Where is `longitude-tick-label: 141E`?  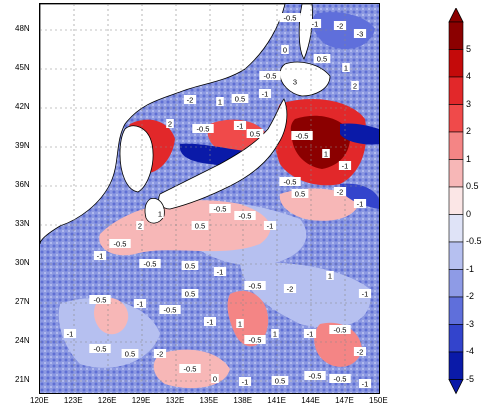 longitude-tick-label: 141E is located at coordinates (276, 400).